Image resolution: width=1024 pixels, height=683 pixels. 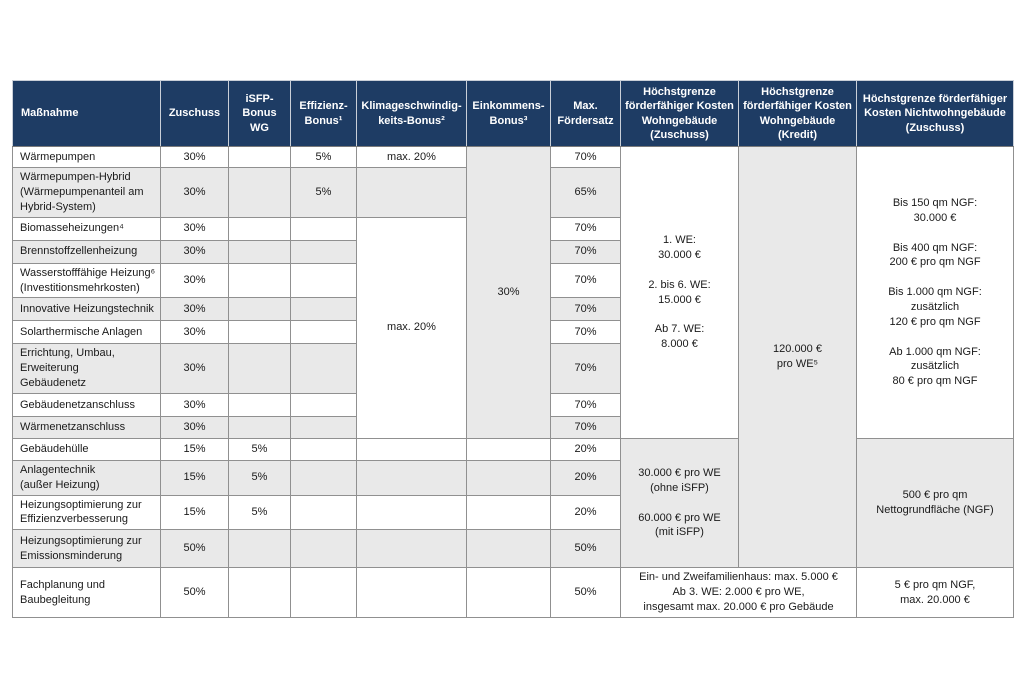 What do you see at coordinates (86, 113) in the screenshot?
I see `col-header-massnahme: Maßnahme` at bounding box center [86, 113].